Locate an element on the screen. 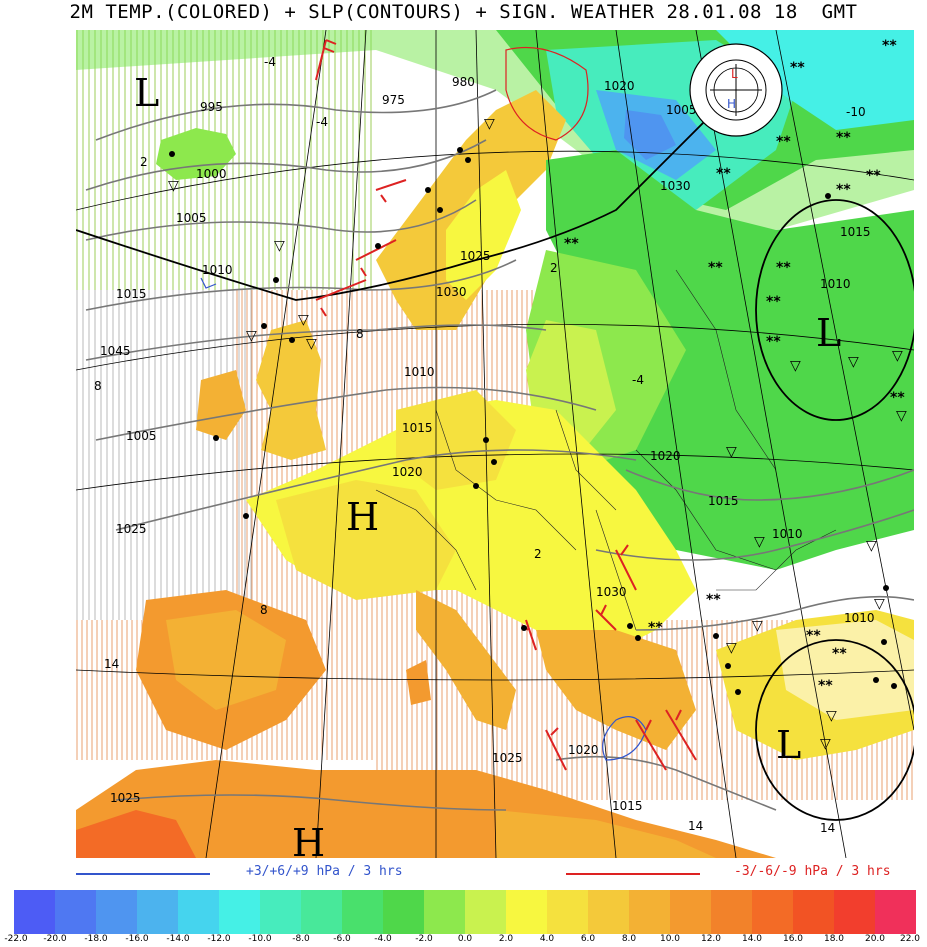  scale-tick-label: 6.0 is located at coordinates (588, 939).